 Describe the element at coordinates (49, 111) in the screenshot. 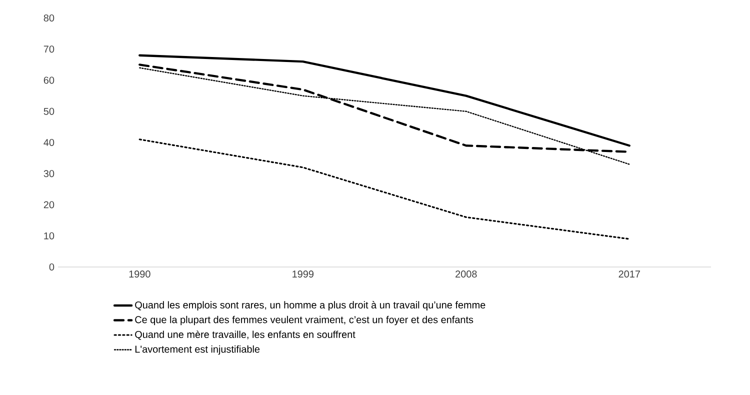

I see `y-tick-label: 50` at that location.